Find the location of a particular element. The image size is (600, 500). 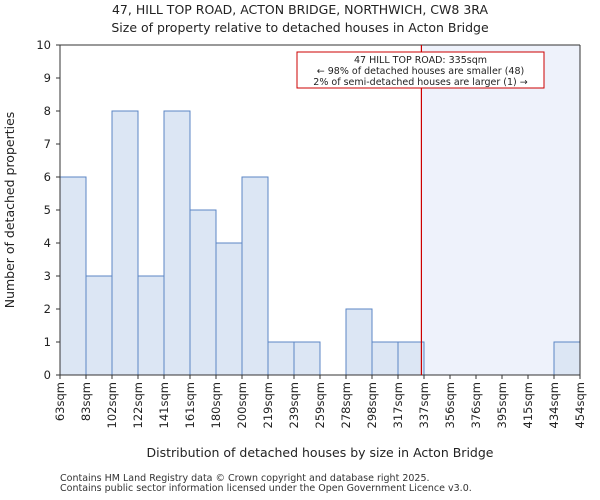

x-tick-label: 239sqm is located at coordinates (294, 405).